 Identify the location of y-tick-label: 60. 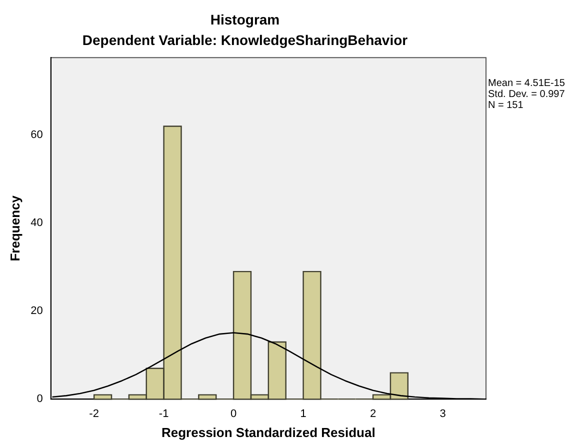
(36, 135).